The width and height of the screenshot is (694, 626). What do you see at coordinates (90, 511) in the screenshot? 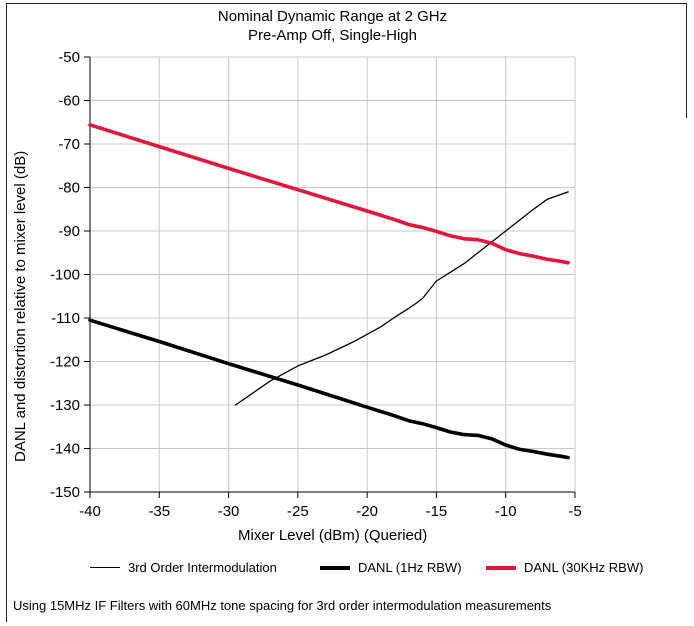
I see `x-tick-label: -40` at bounding box center [90, 511].